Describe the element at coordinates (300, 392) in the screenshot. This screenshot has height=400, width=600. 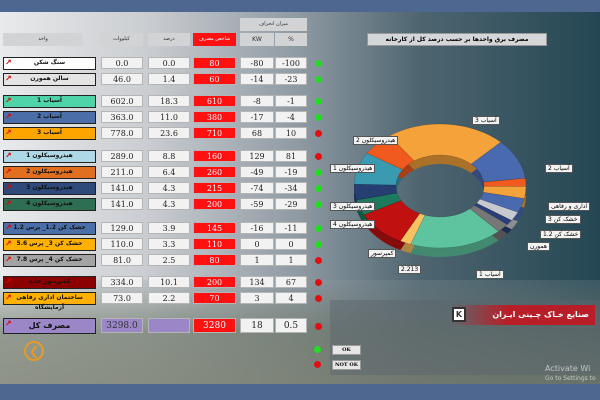
I see `bottom-bar` at that location.